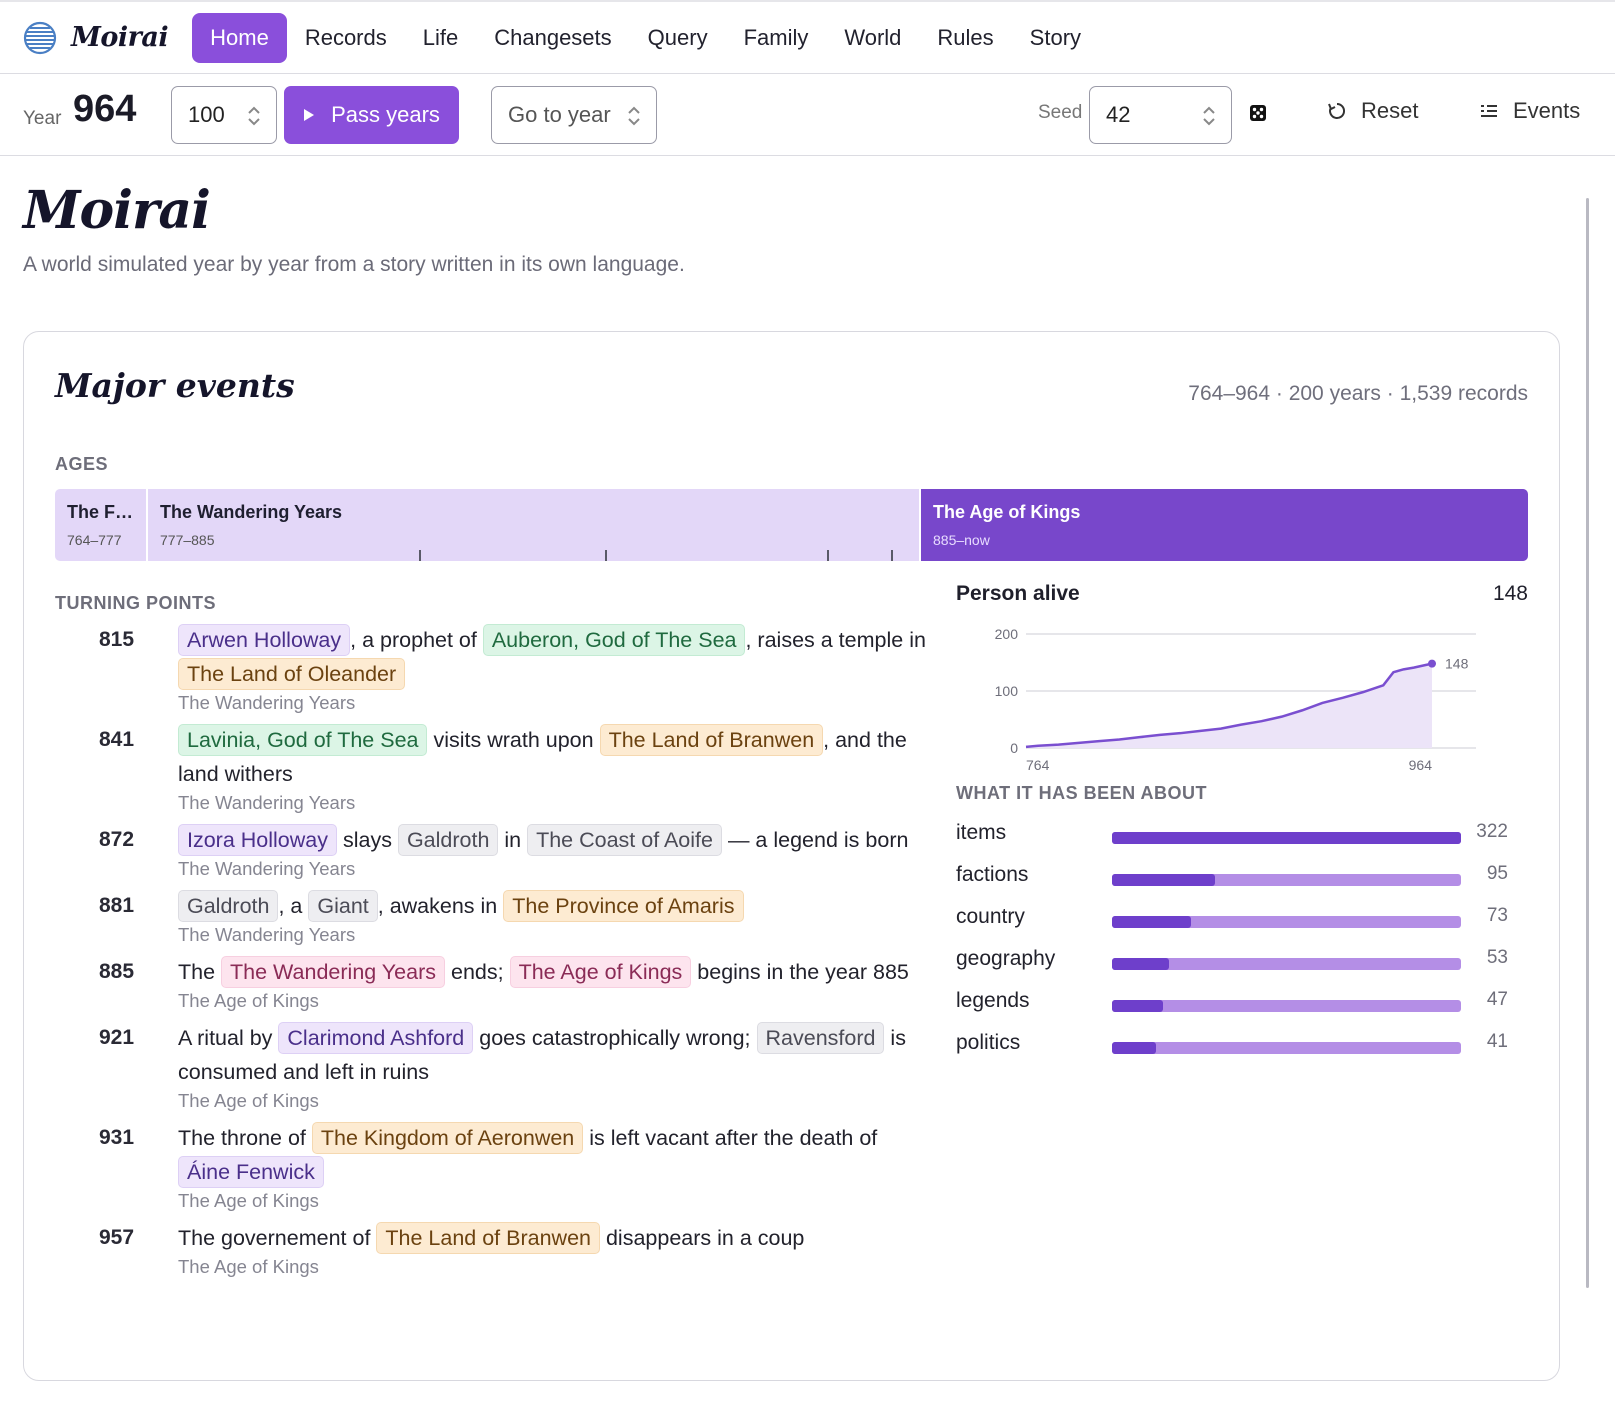 The height and width of the screenshot is (1409, 1615). Describe the element at coordinates (292, 674) in the screenshot. I see `entity-chip-place: The Land of Oleander` at that location.